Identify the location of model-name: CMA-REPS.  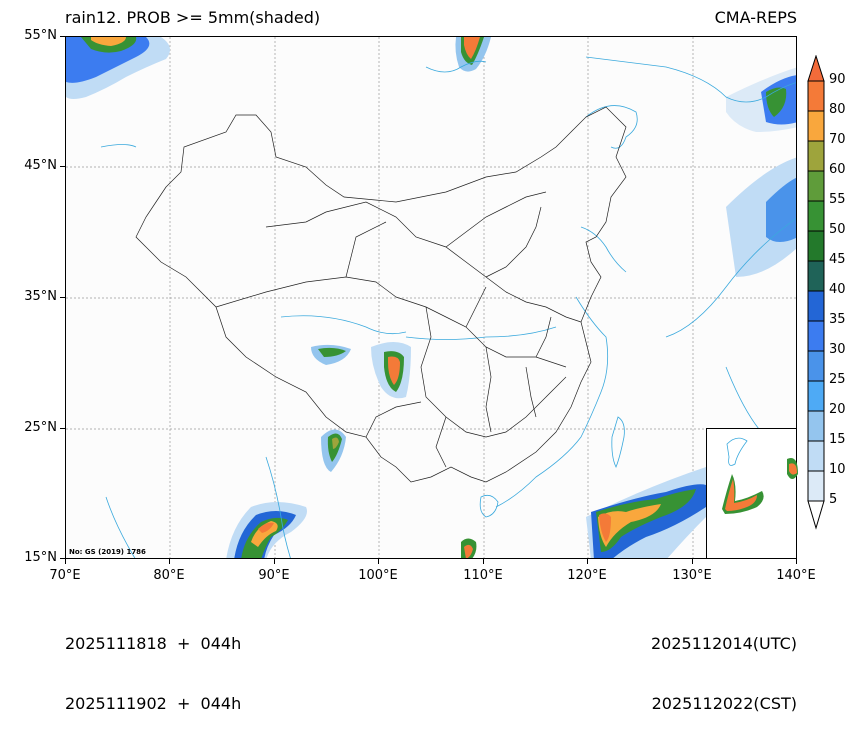
(755, 17).